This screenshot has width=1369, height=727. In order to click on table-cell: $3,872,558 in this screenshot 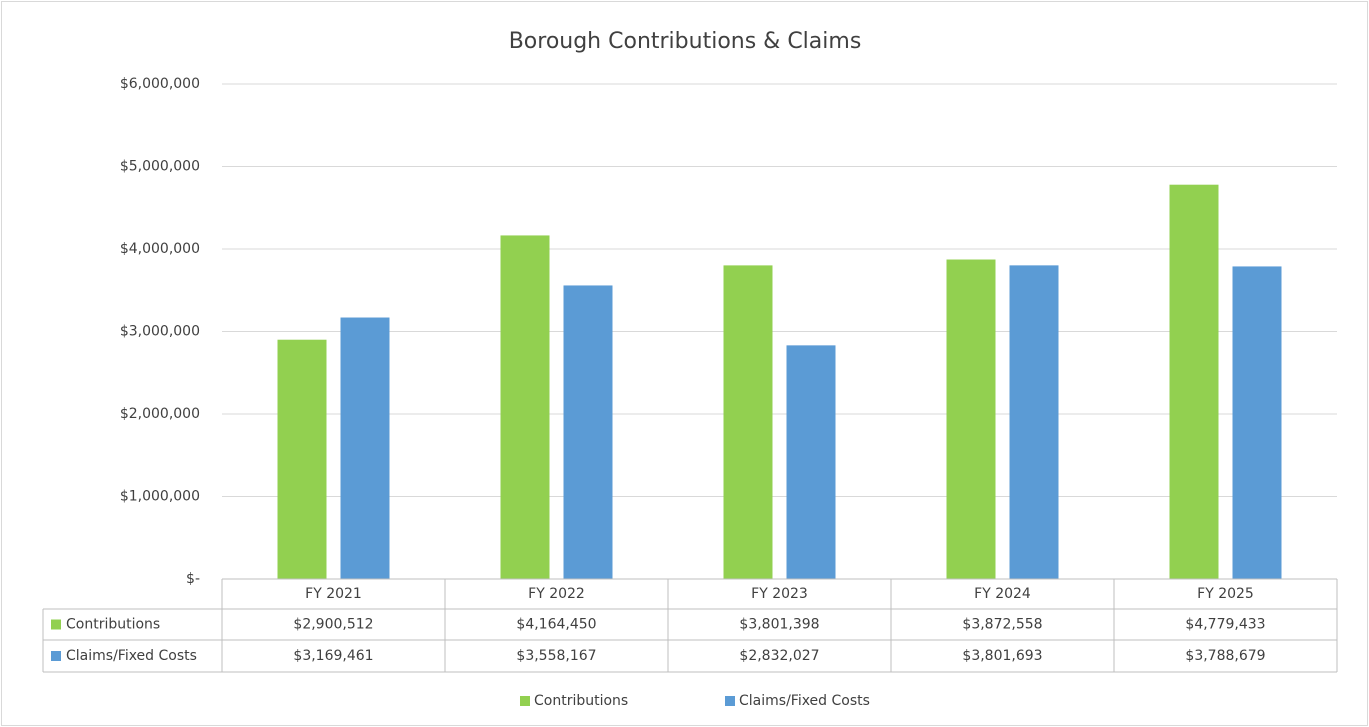, I will do `click(1002, 625)`.